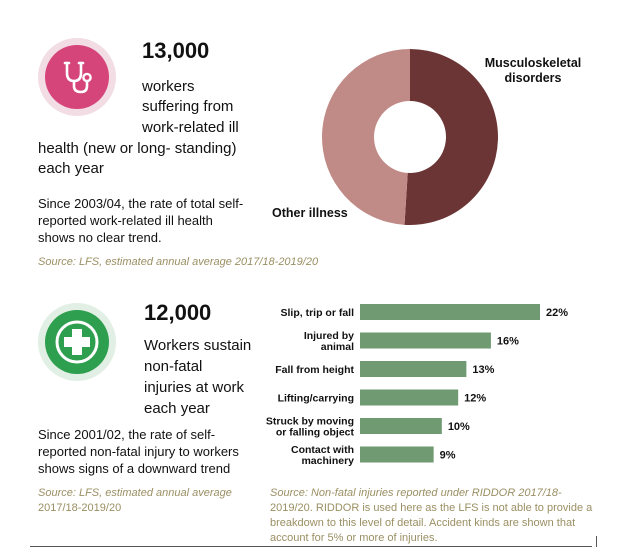 This screenshot has height=549, width=622. What do you see at coordinates (448, 456) in the screenshot?
I see `bar-value-label-5: 9%` at bounding box center [448, 456].